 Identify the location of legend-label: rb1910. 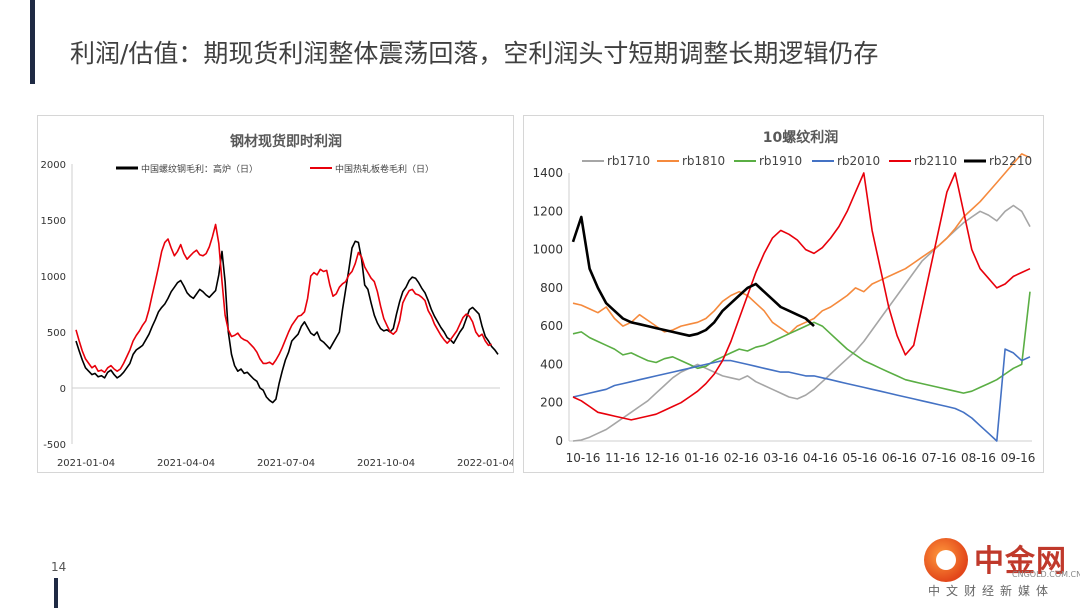
(780, 161).